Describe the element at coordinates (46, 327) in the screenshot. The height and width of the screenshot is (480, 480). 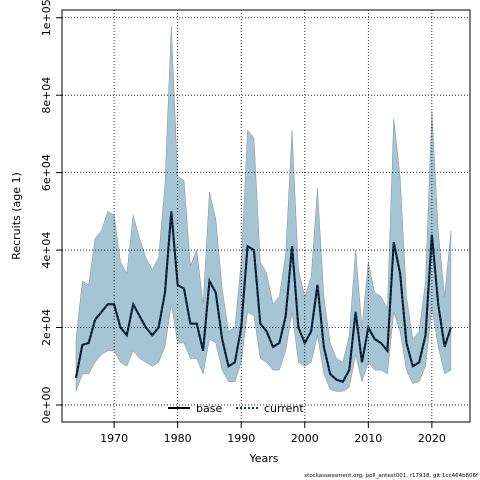
I see `y-tick-label: 2e+04` at that location.